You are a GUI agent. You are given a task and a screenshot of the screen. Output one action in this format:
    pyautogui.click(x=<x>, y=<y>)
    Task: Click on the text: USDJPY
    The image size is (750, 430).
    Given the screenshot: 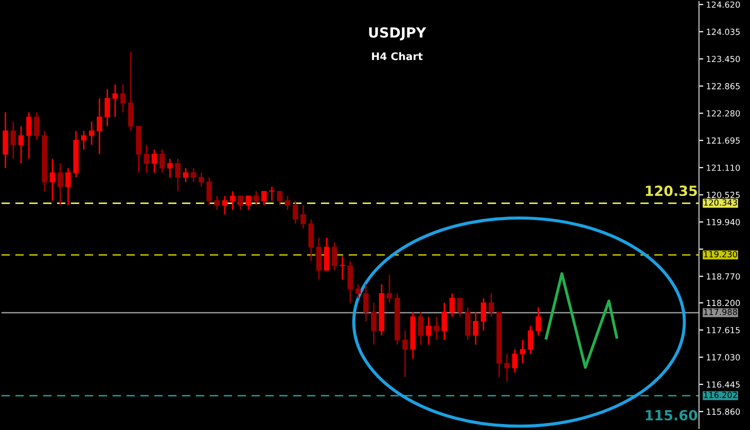 What is the action you would take?
    pyautogui.click(x=397, y=33)
    